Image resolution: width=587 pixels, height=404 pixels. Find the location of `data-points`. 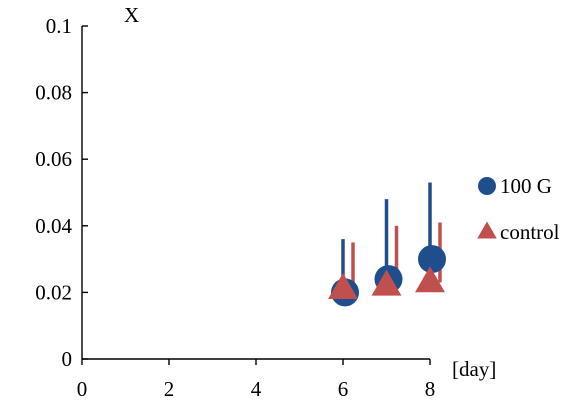

data-points is located at coordinates (387, 276).